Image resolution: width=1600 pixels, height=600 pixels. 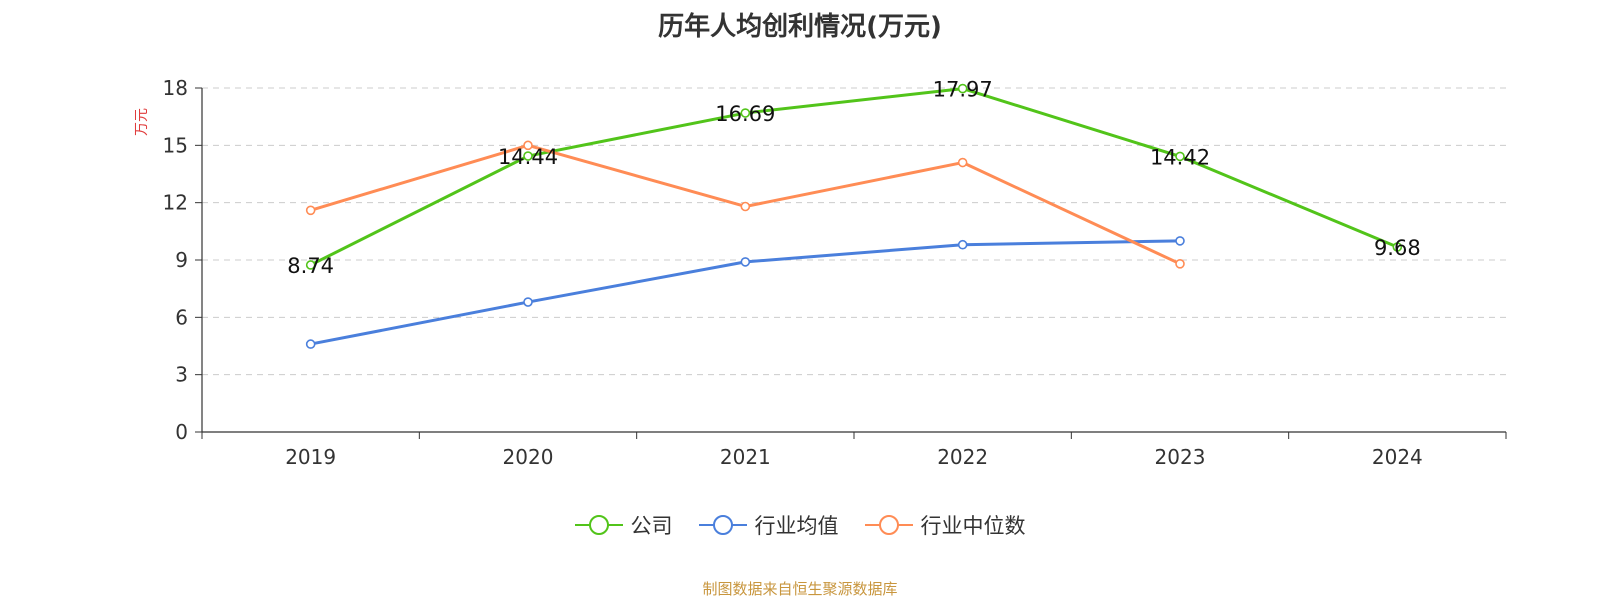 I want to click on y-tick-label: 3, so click(x=181, y=375).